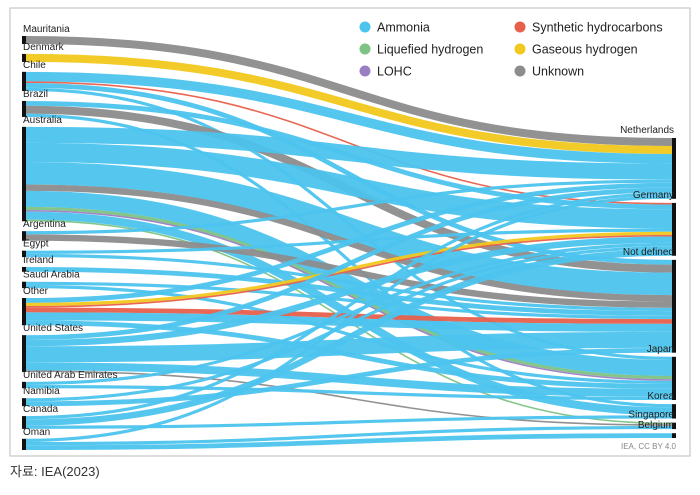 The height and width of the screenshot is (495, 700). What do you see at coordinates (44, 224) in the screenshot?
I see `source-label: Argentina` at bounding box center [44, 224].